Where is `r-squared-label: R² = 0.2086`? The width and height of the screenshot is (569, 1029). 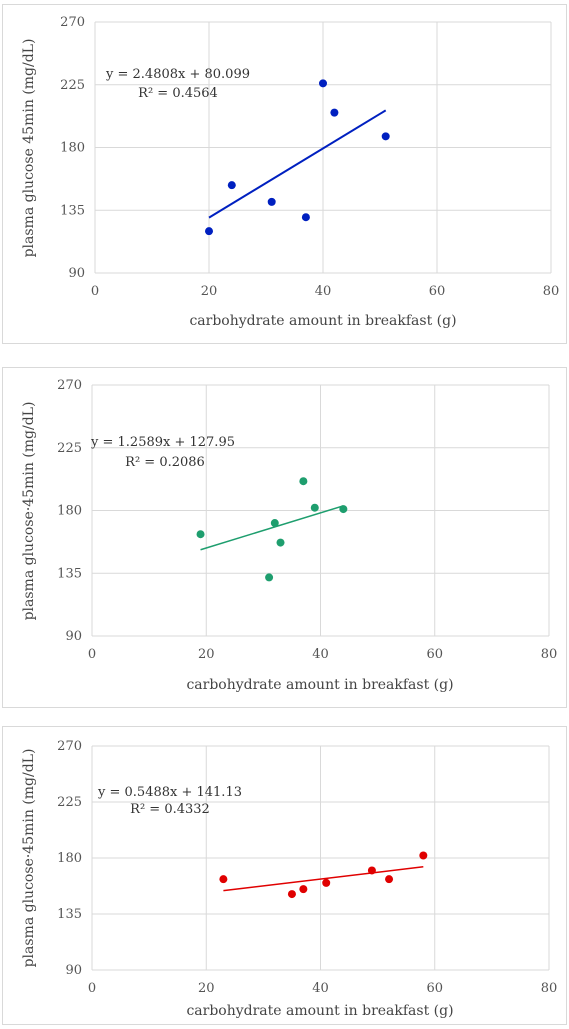
r-squared-label: R² = 0.2086 is located at coordinates (165, 462).